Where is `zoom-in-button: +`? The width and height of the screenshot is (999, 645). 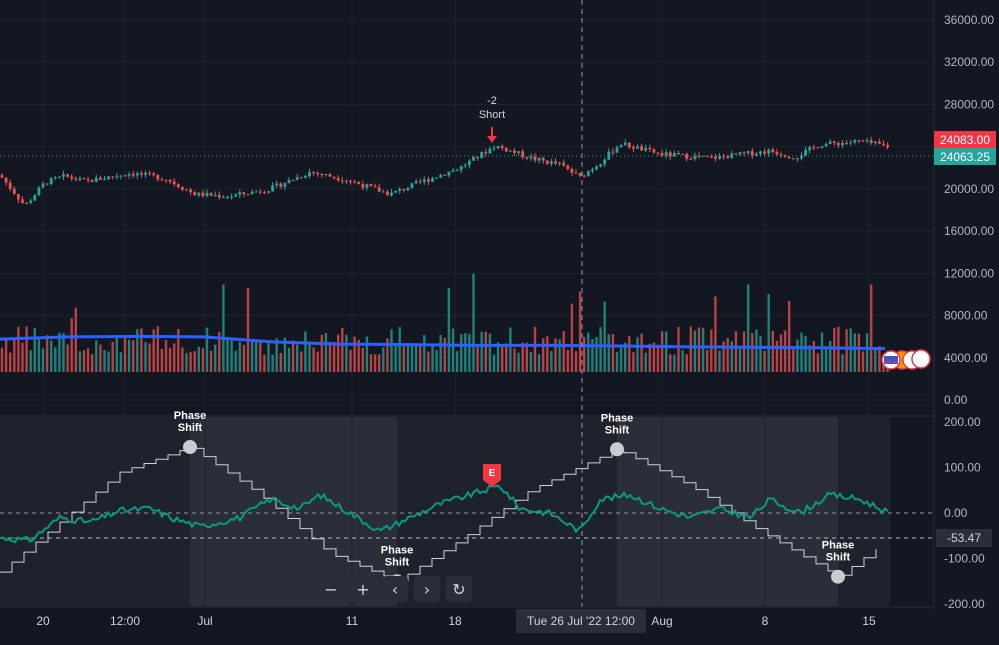
zoom-in-button: + is located at coordinates (363, 589).